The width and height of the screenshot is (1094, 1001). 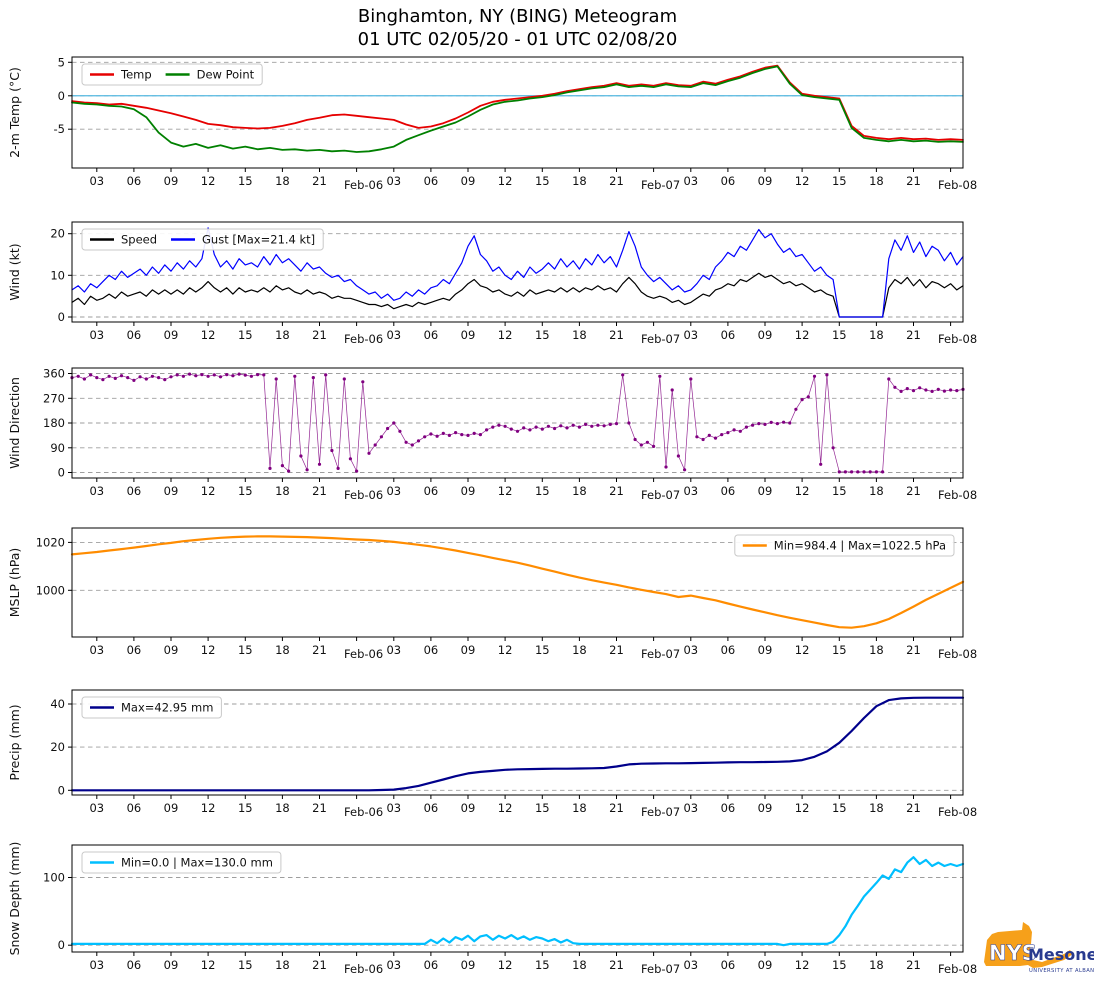 I want to click on logo-mesonet-text: Mesonet, so click(x=1061, y=954).